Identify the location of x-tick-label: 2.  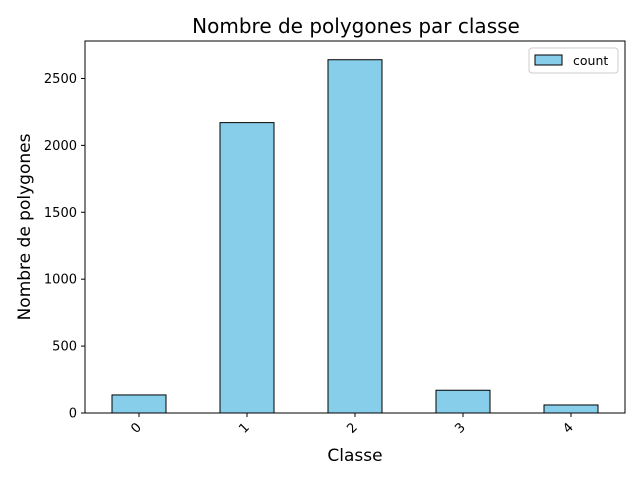
(352, 428).